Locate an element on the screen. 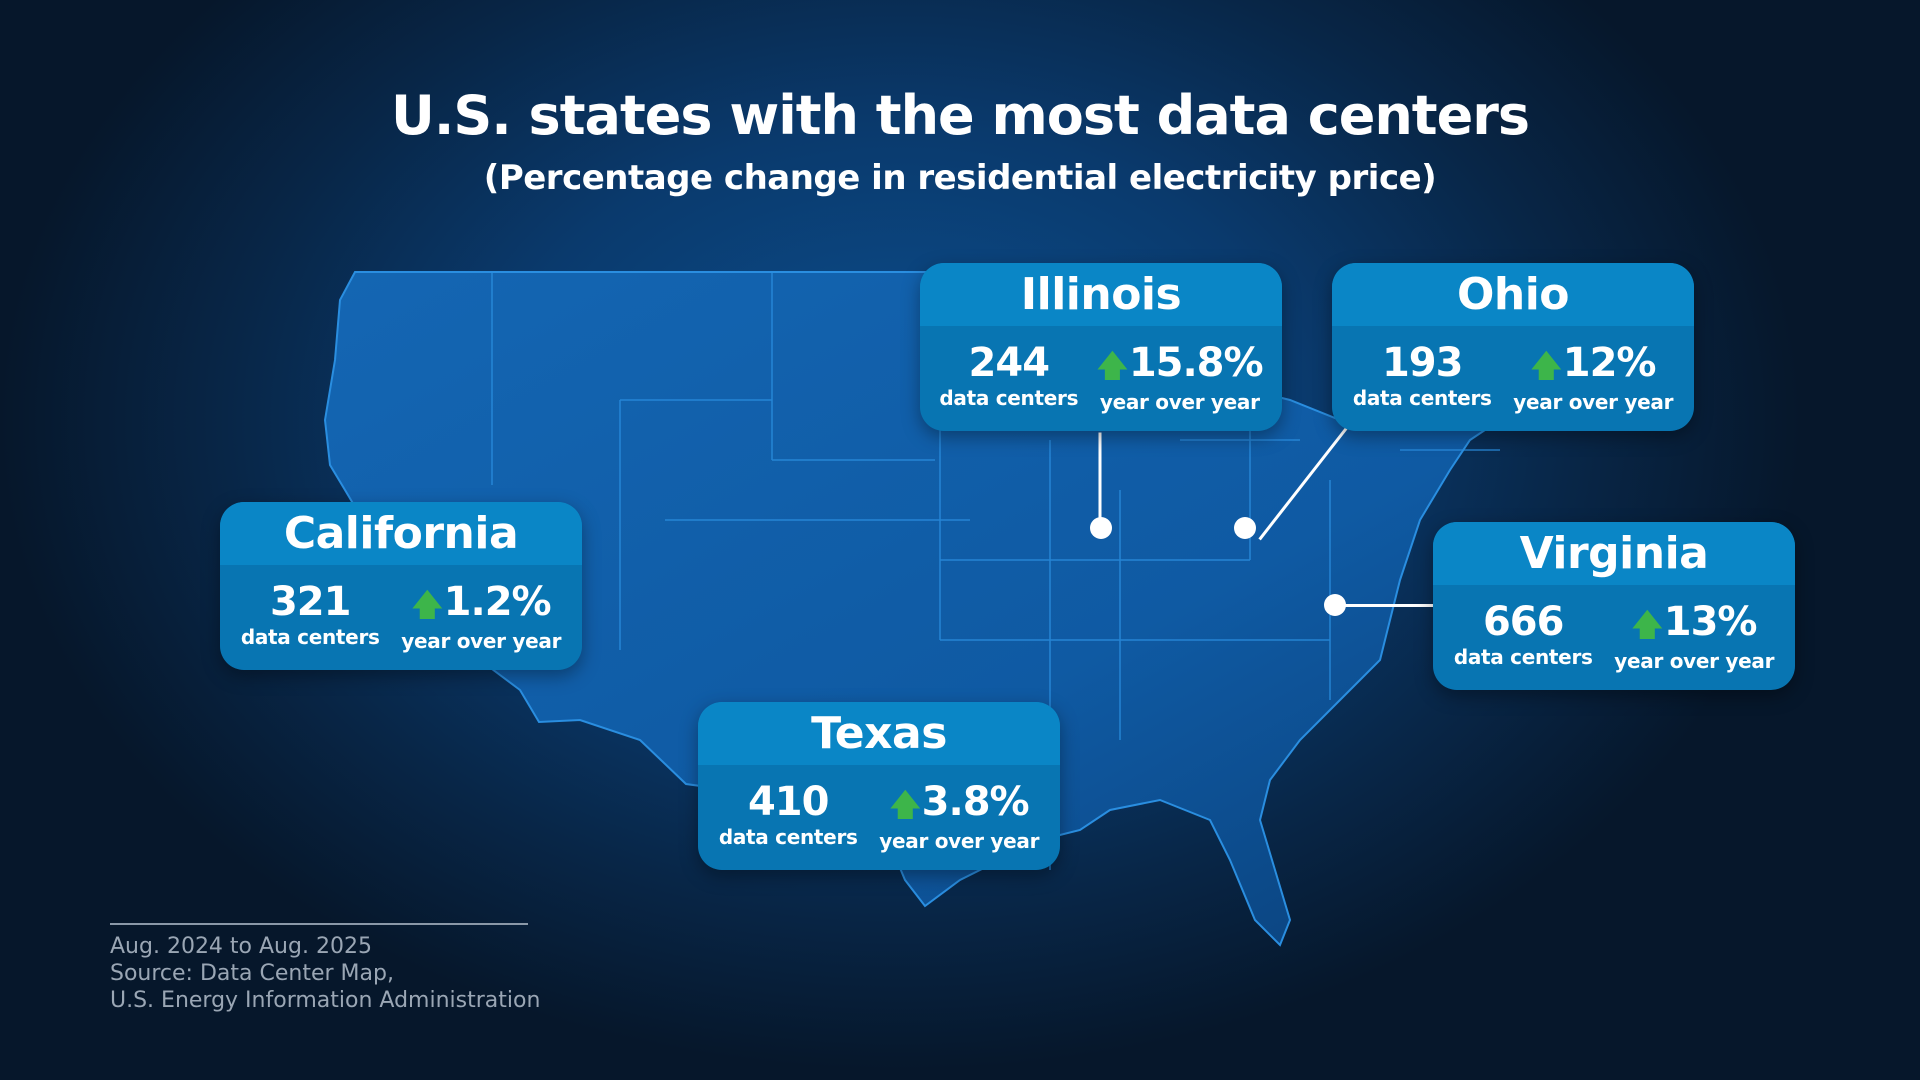 The width and height of the screenshot is (1920, 1080). data-center-count: 321 is located at coordinates (310, 602).